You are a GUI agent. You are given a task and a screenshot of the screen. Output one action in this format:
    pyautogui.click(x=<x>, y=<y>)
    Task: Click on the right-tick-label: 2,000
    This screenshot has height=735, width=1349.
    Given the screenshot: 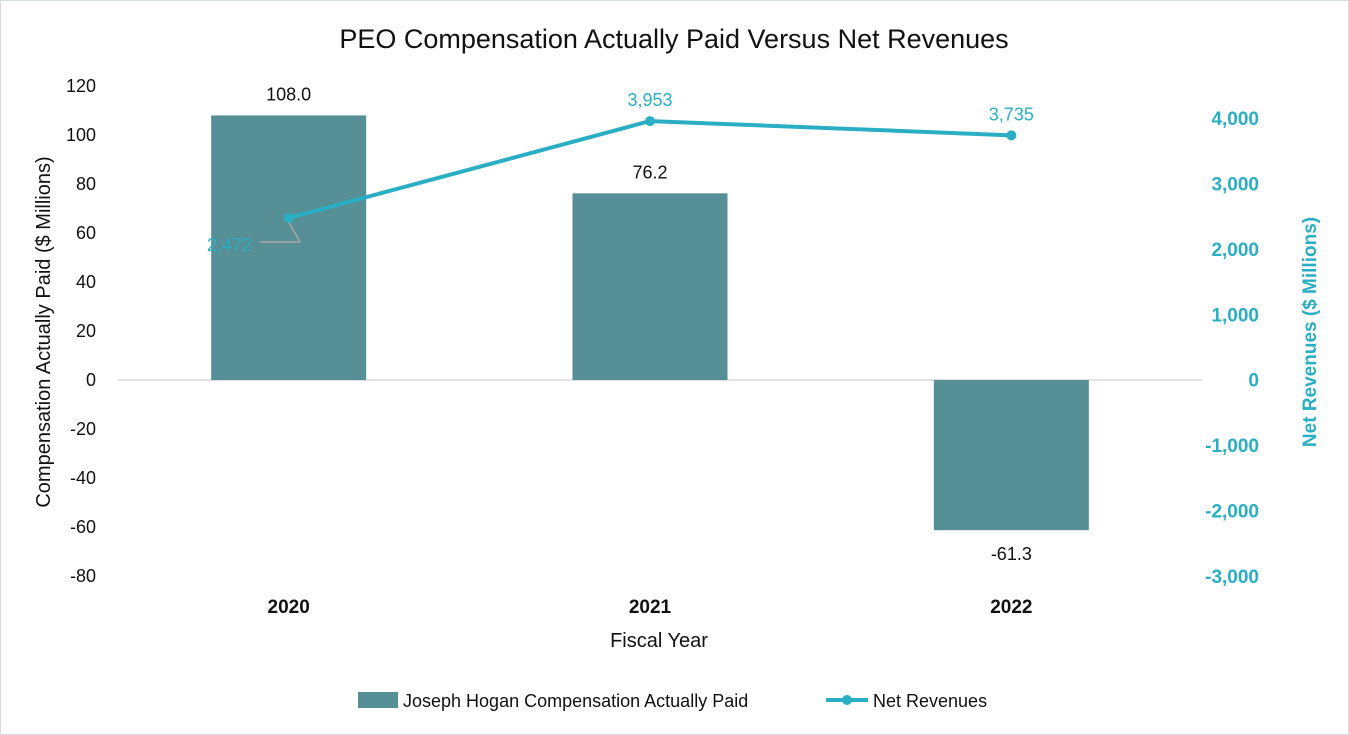 What is the action you would take?
    pyautogui.click(x=1235, y=250)
    